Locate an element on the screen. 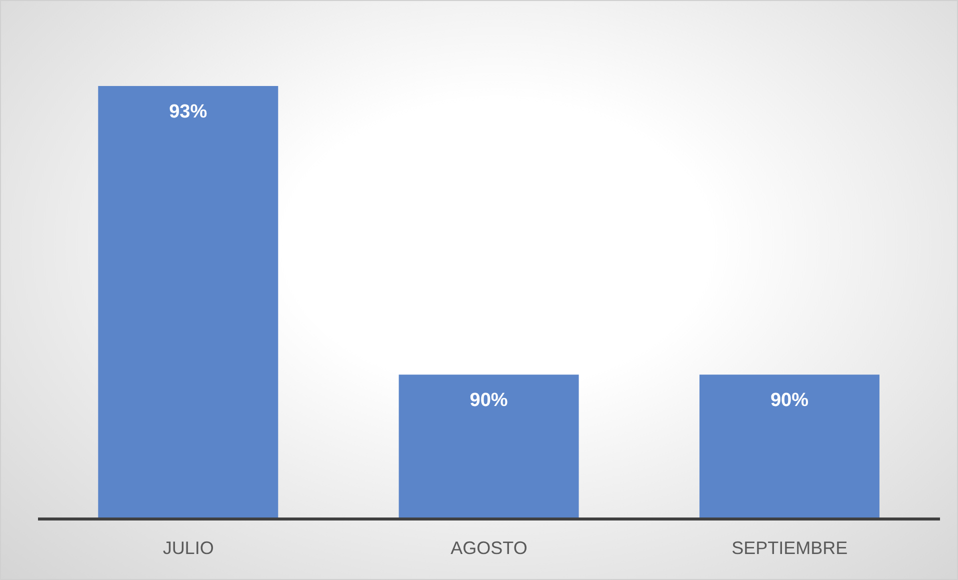 This screenshot has width=958, height=580. x-tick-label: AGOSTO is located at coordinates (489, 548).